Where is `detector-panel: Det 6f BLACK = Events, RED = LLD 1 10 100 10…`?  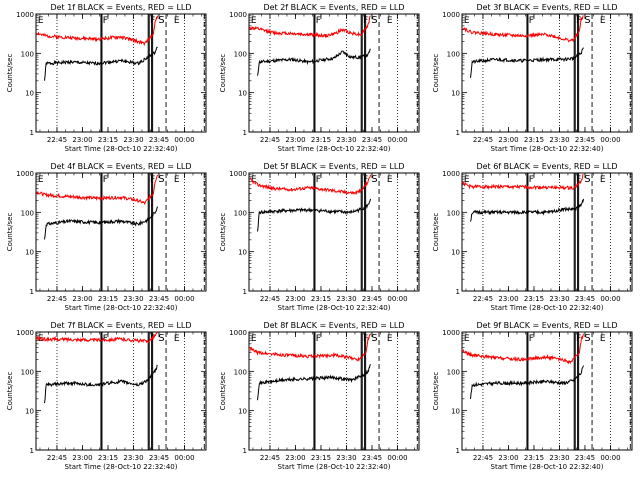
detector-panel: Det 6f BLACK = Events, RED = LLD 1 10 100 10… is located at coordinates (532, 237).